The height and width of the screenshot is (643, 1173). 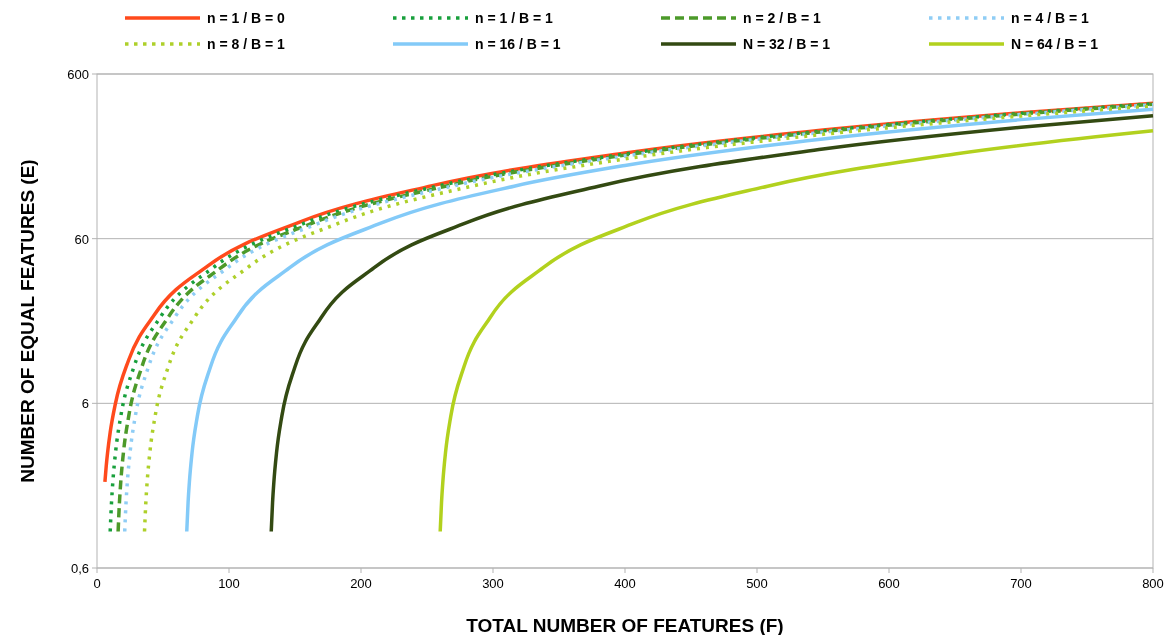 What do you see at coordinates (757, 583) in the screenshot?
I see `x-tick-label: 500` at bounding box center [757, 583].